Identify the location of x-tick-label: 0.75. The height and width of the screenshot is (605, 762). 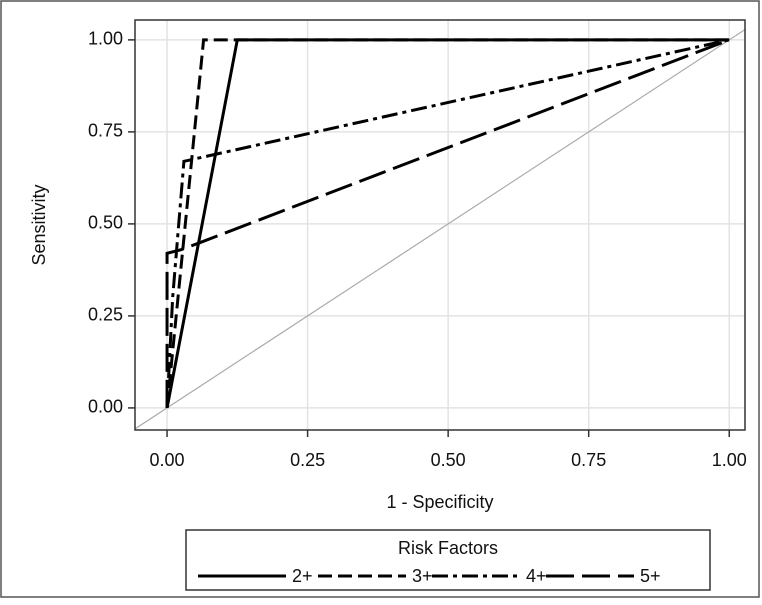
(588, 460).